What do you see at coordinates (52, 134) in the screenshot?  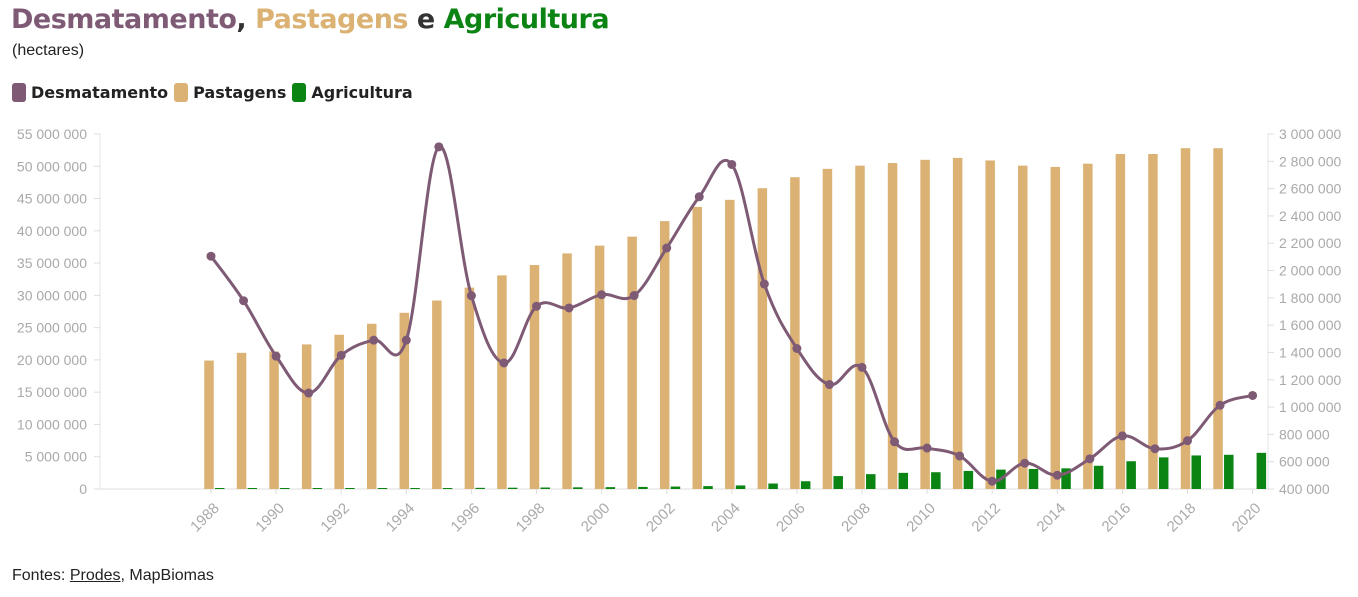 I see `left-tick-label: 55 000 000` at bounding box center [52, 134].